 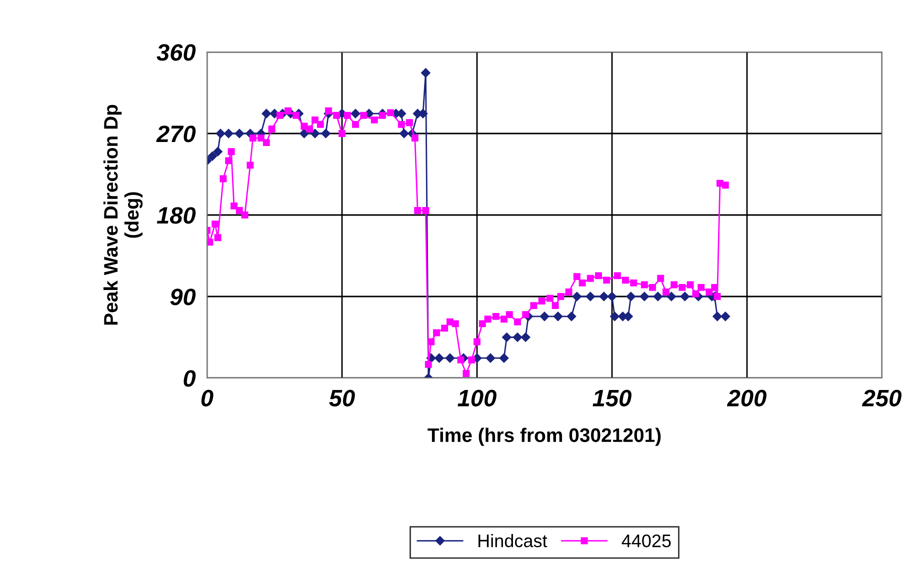 What do you see at coordinates (123, 214) in the screenshot?
I see `y-axis-title: Peak Wave Direction Dp (deg)` at bounding box center [123, 214].